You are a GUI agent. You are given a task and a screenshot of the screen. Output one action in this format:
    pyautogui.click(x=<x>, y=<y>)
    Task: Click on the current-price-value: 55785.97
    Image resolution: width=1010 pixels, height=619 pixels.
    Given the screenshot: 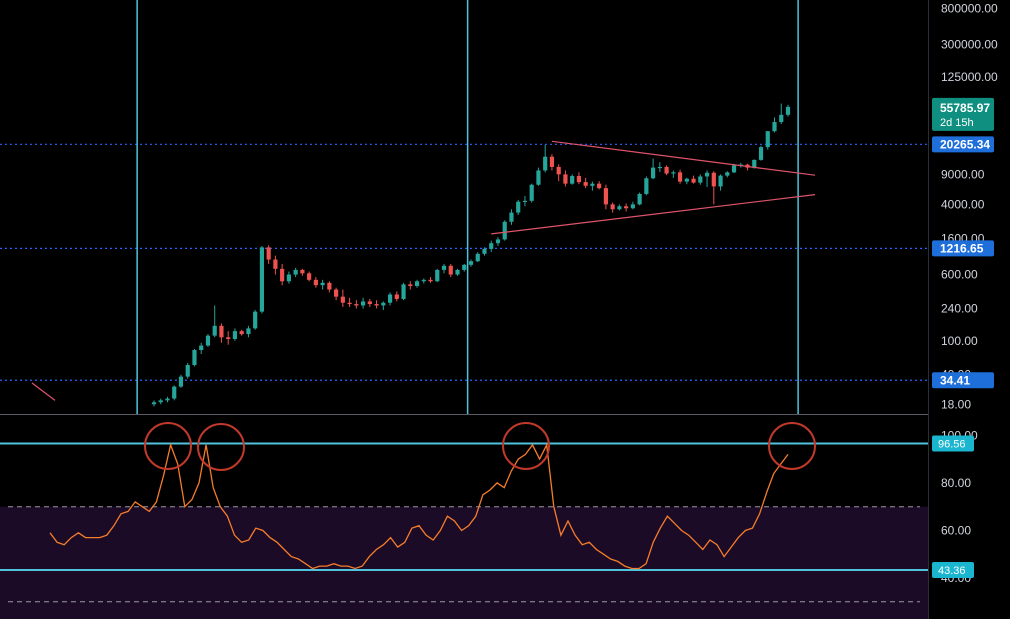 What is the action you would take?
    pyautogui.click(x=965, y=108)
    